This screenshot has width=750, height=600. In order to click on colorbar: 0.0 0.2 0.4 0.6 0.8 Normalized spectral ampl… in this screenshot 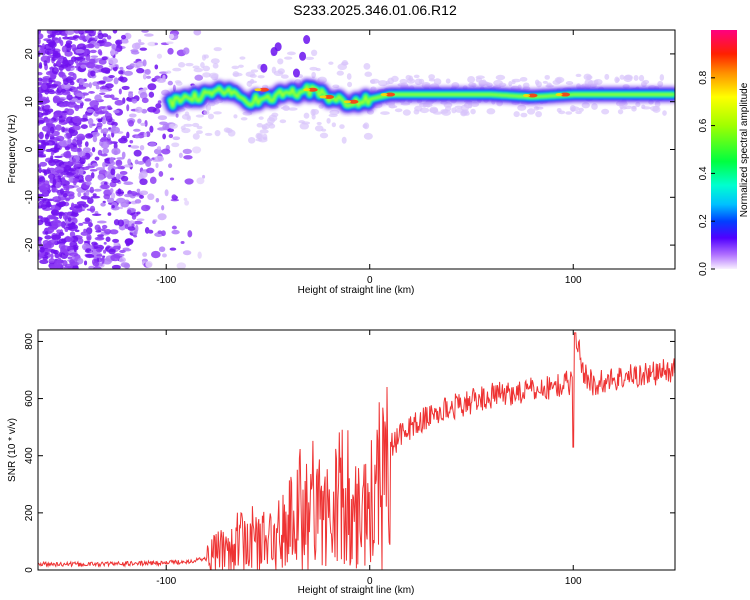, I will do `click(724, 153)`.